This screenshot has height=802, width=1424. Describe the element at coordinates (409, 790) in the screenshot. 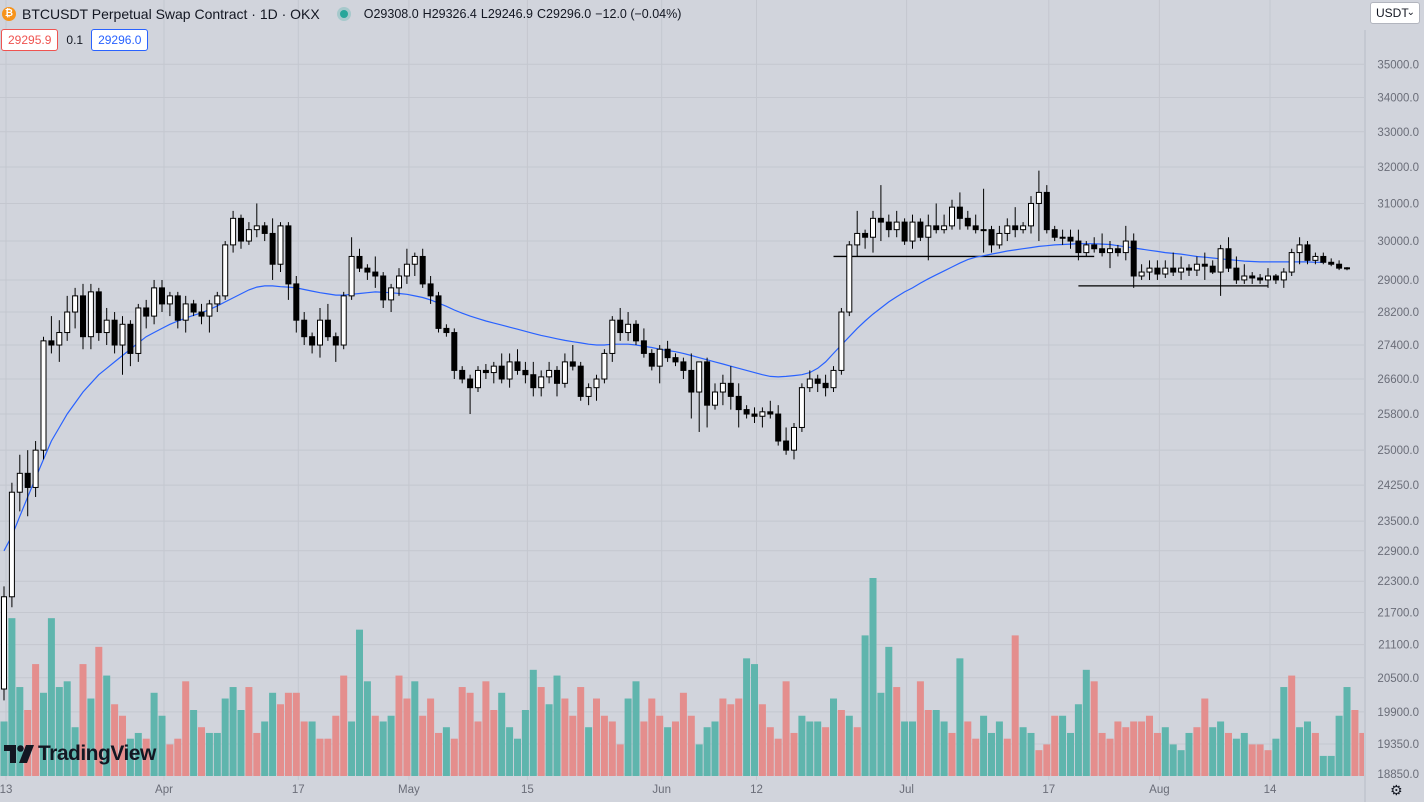

I see `time-tick-label: May` at that location.